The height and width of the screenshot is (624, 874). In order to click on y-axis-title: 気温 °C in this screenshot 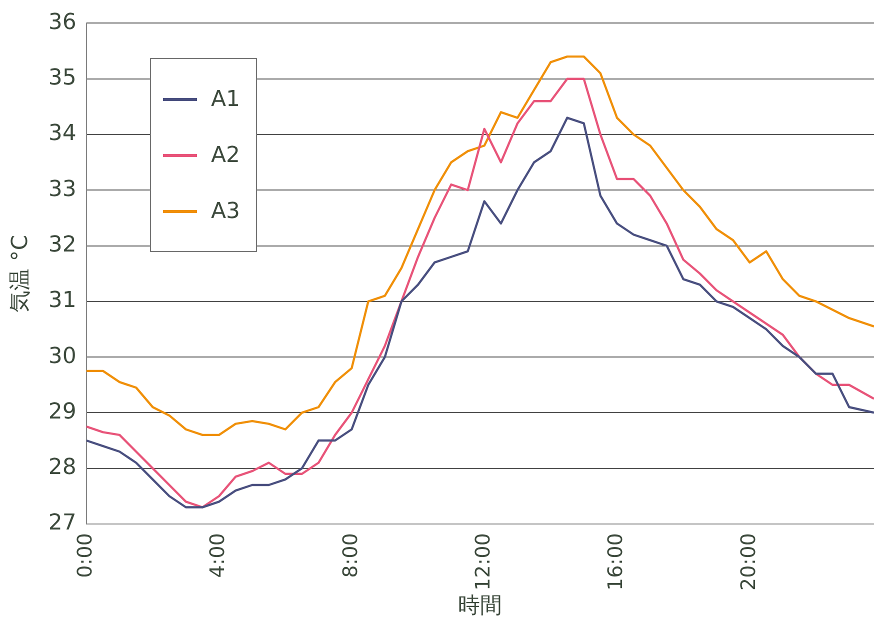, I will do `click(20, 273)`.